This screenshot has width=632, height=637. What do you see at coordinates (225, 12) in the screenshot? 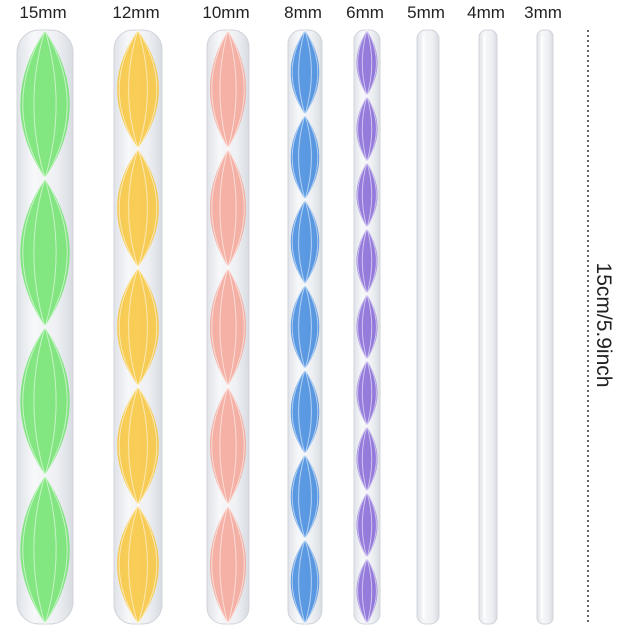
I see `size-label: 10mm` at bounding box center [225, 12].